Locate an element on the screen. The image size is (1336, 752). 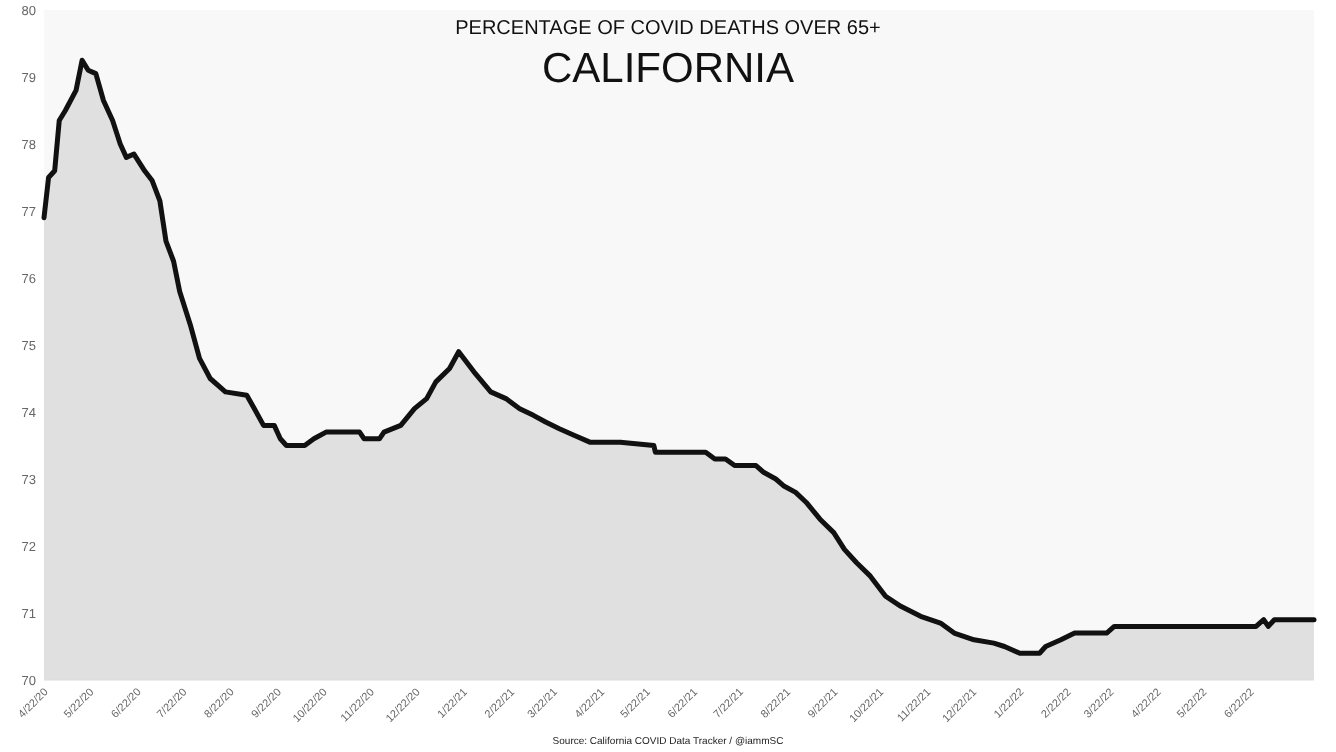
text: CALIFORNIA is located at coordinates (668, 69).